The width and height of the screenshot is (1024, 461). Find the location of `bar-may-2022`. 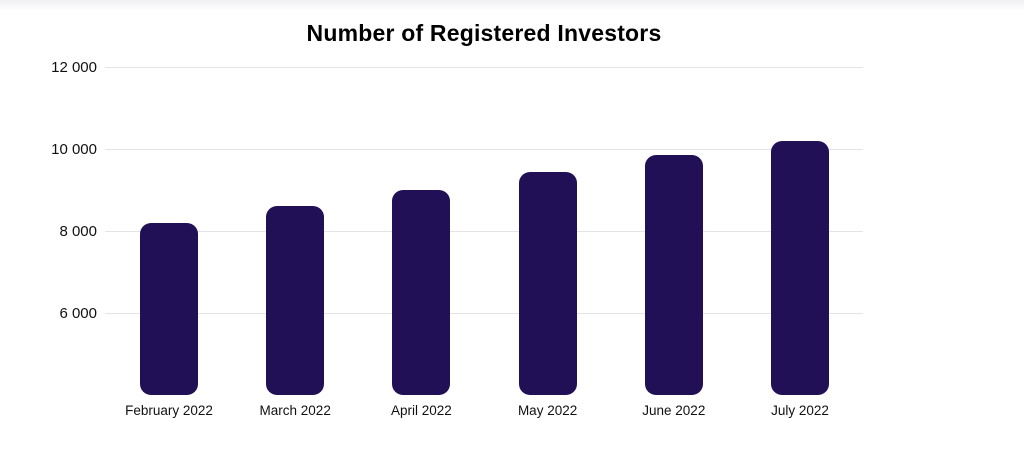

bar-may-2022 is located at coordinates (547, 283).